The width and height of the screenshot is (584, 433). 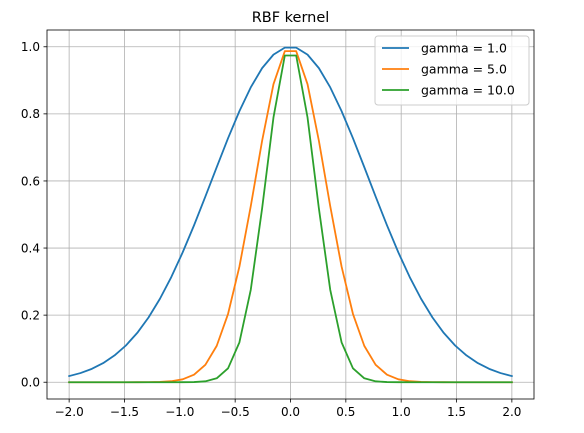 What do you see at coordinates (179, 412) in the screenshot?
I see `x-tick-label: −1.0` at bounding box center [179, 412].